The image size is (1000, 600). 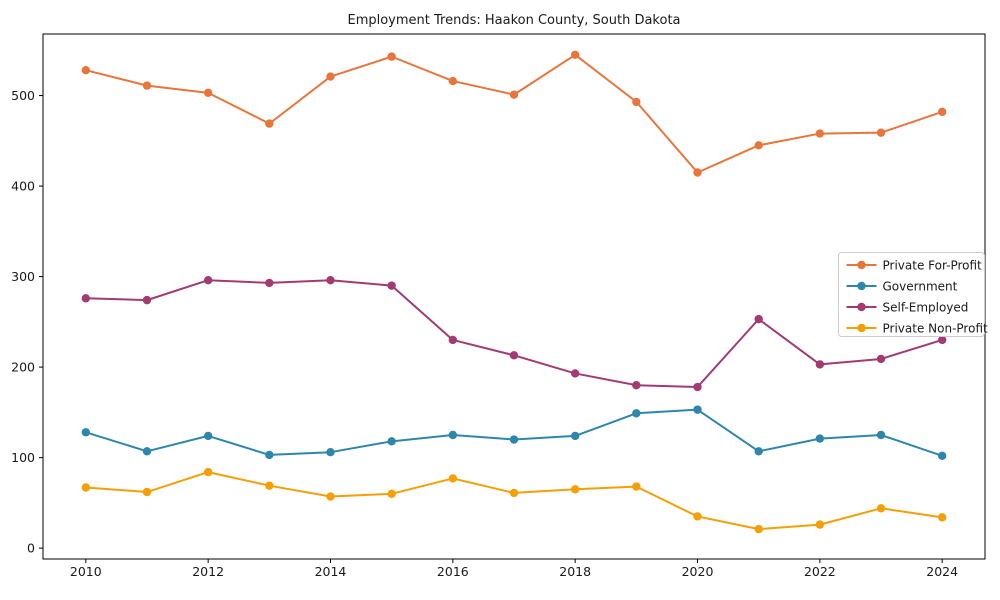 I want to click on y-tick-label: 400, so click(x=23, y=186).